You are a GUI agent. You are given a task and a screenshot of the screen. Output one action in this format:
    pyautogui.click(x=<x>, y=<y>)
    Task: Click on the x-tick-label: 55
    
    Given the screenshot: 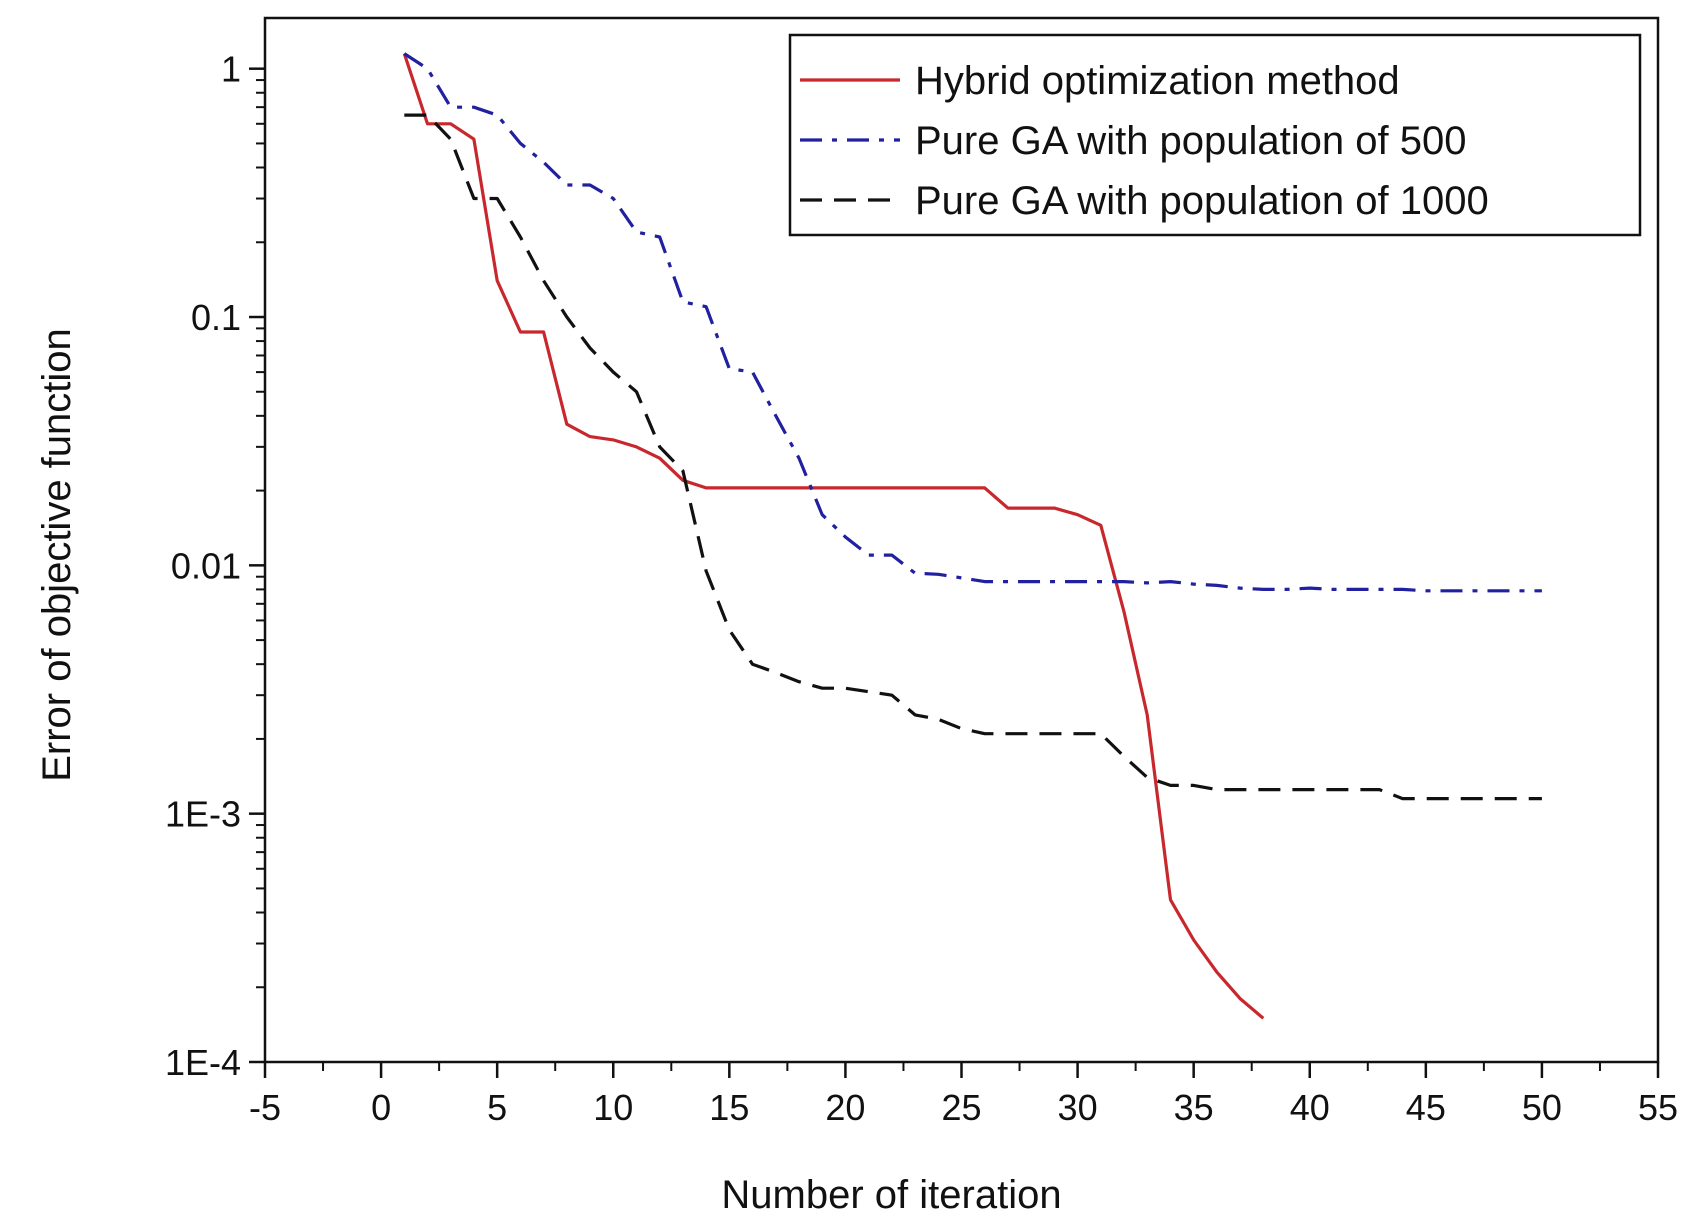 What is the action you would take?
    pyautogui.click(x=1658, y=1107)
    